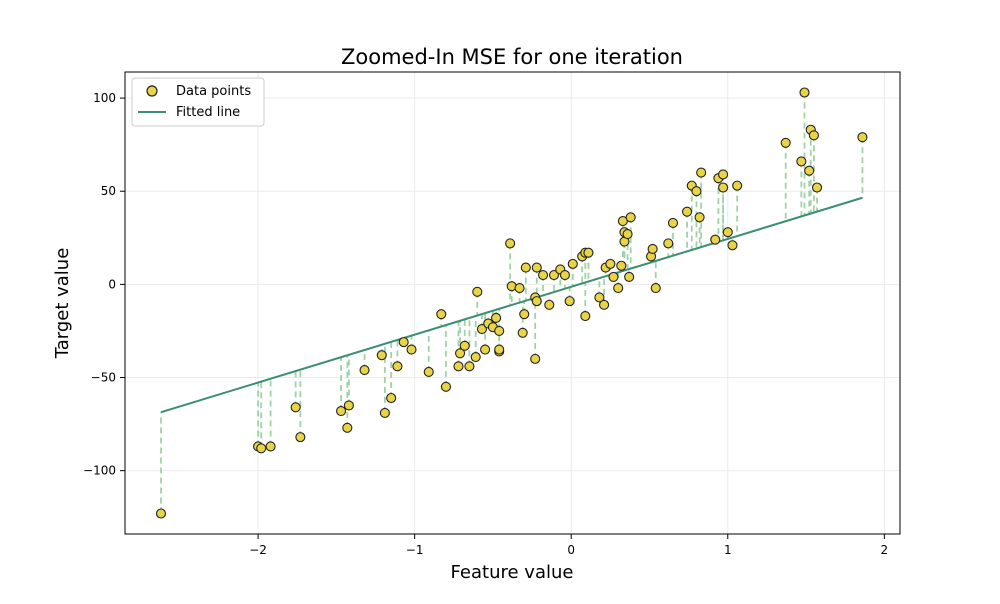  What do you see at coordinates (571, 550) in the screenshot?
I see `x-tick-label: 0` at bounding box center [571, 550].